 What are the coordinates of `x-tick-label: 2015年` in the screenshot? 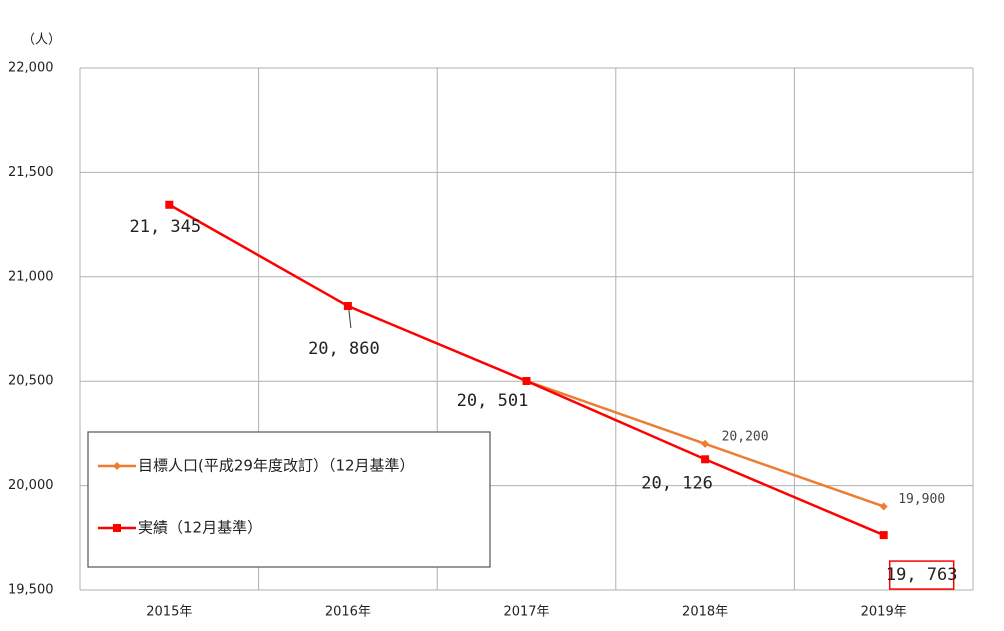 It's located at (169, 612).